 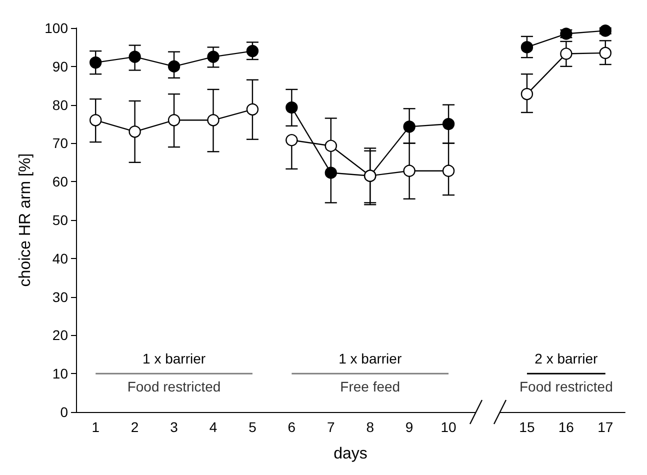 I want to click on x-tick-label: 1, so click(x=96, y=427).